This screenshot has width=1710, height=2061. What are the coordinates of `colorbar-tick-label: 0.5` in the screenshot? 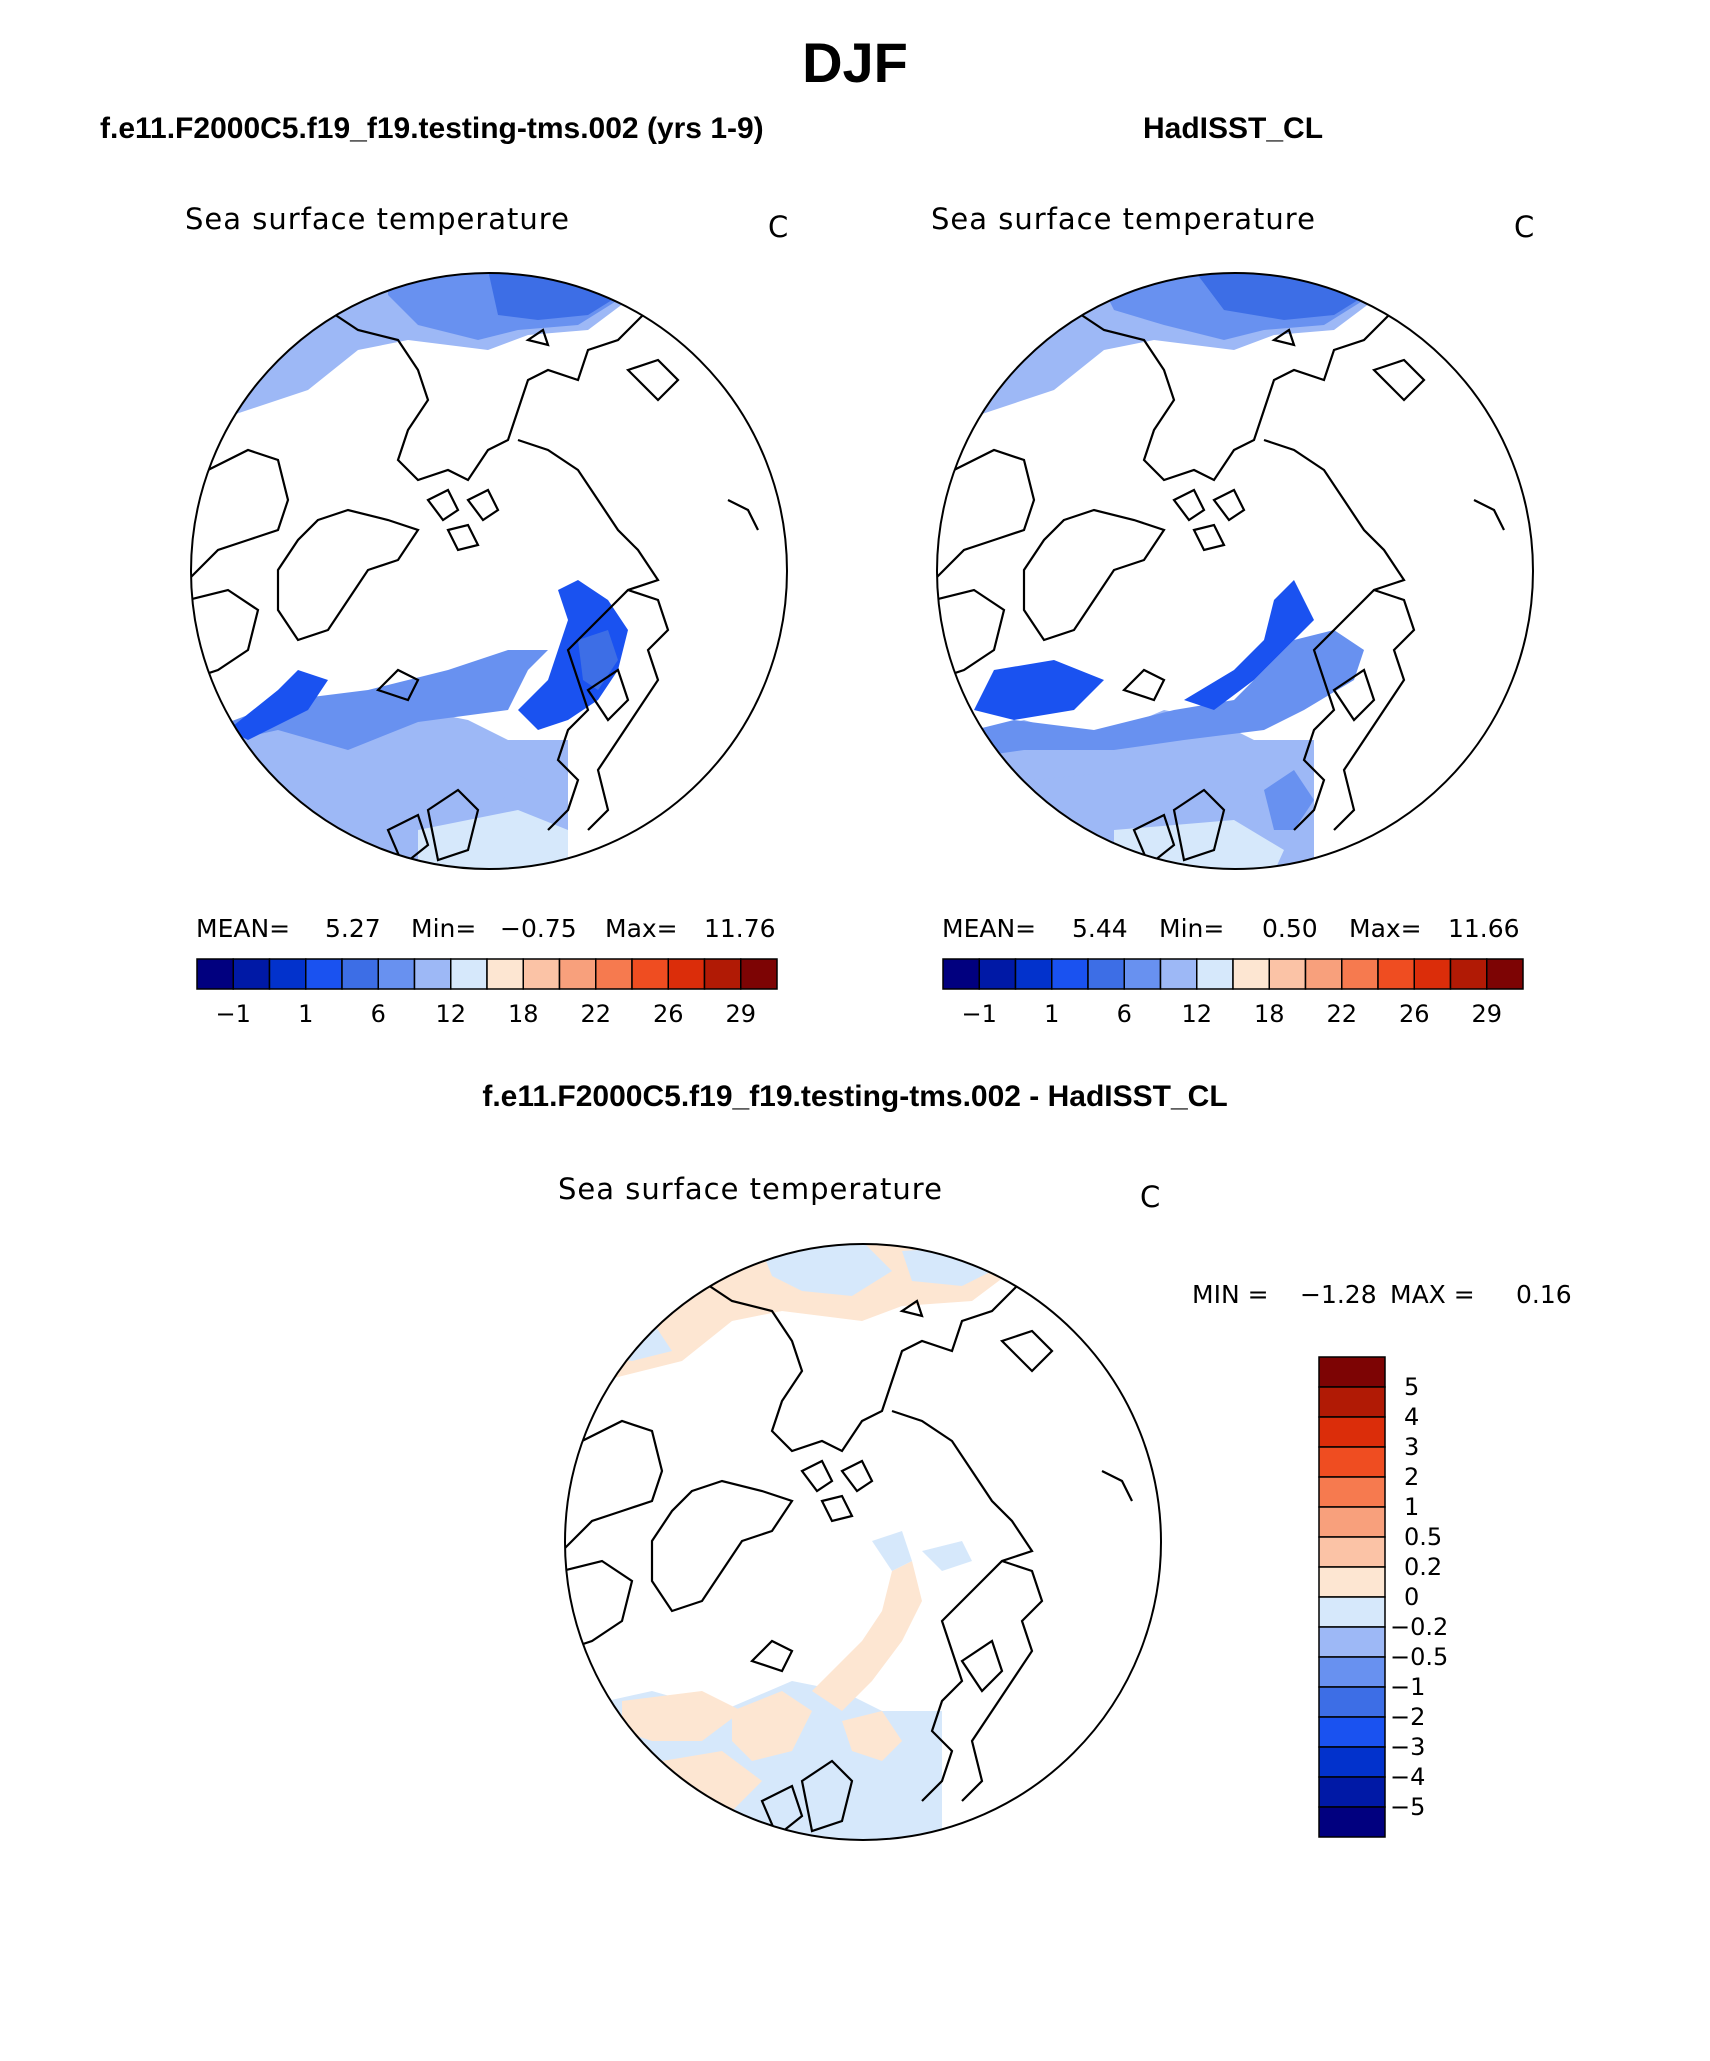 It's located at (1423, 1537).